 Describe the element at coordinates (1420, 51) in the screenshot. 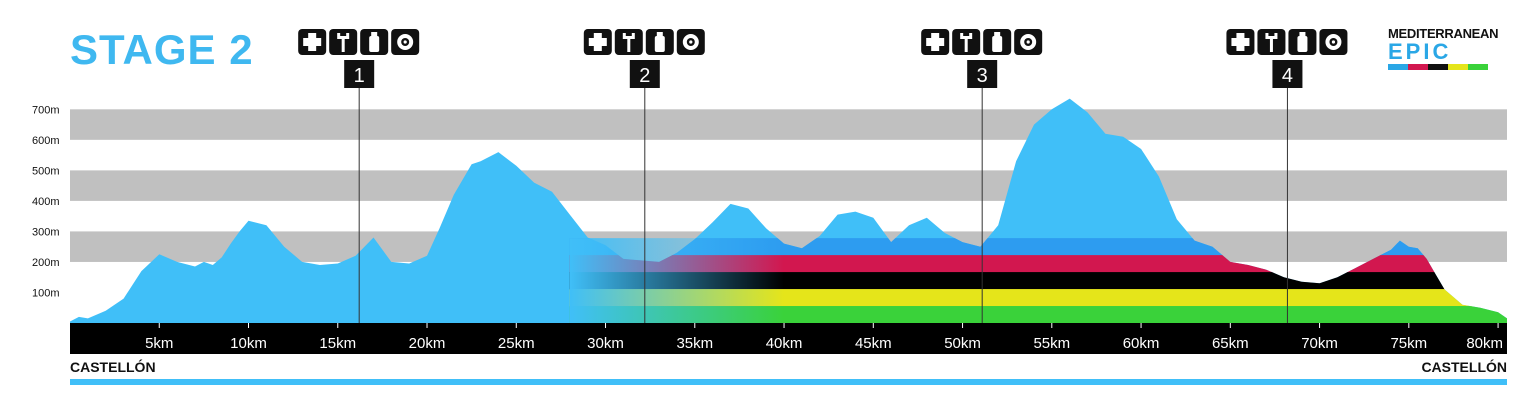

I see `logo-bottom-text: EPIC` at that location.